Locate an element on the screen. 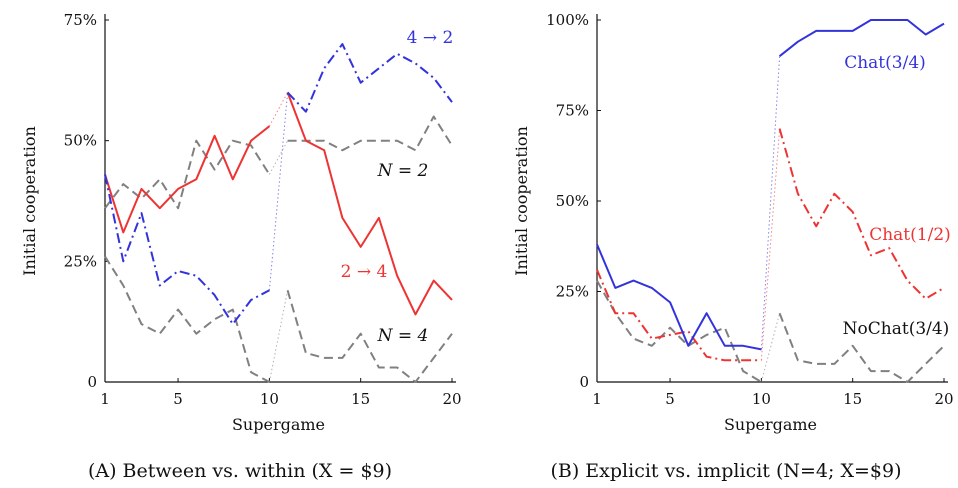 This screenshot has height=488, width=958. panel-b-x-tick-label: 1 is located at coordinates (597, 399).